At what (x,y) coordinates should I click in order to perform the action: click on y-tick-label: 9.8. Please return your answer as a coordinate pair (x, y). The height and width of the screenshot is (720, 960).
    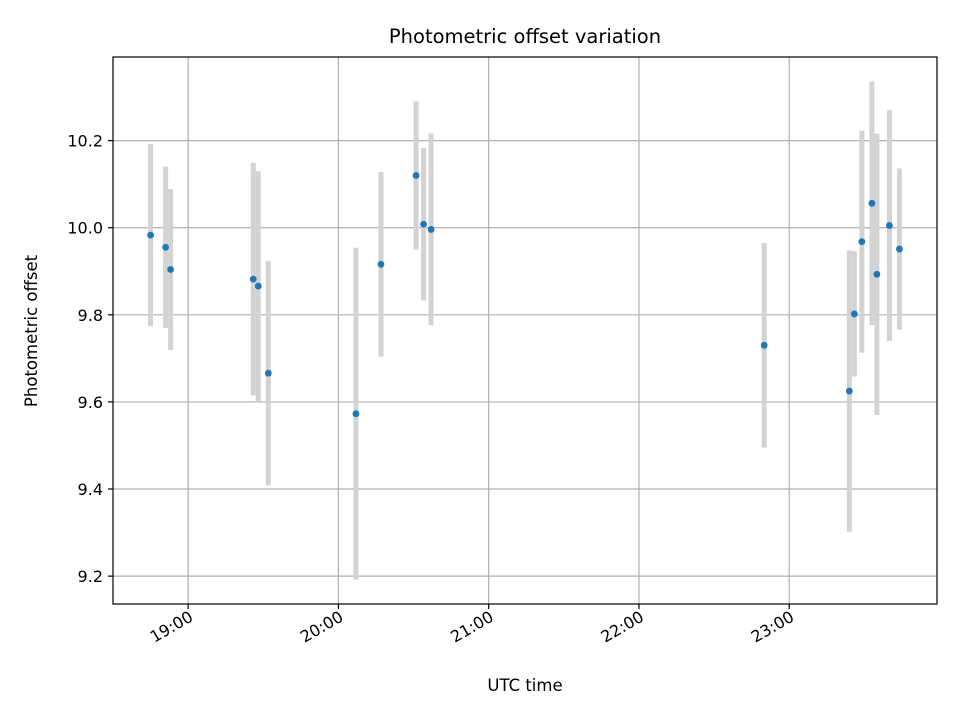
    Looking at the image, I should click on (90, 315).